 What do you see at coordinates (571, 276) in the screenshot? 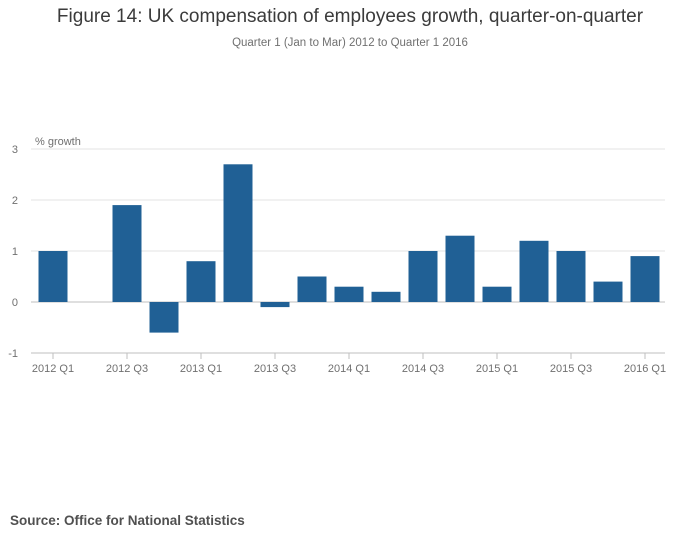
I see `bar-2015-q3` at bounding box center [571, 276].